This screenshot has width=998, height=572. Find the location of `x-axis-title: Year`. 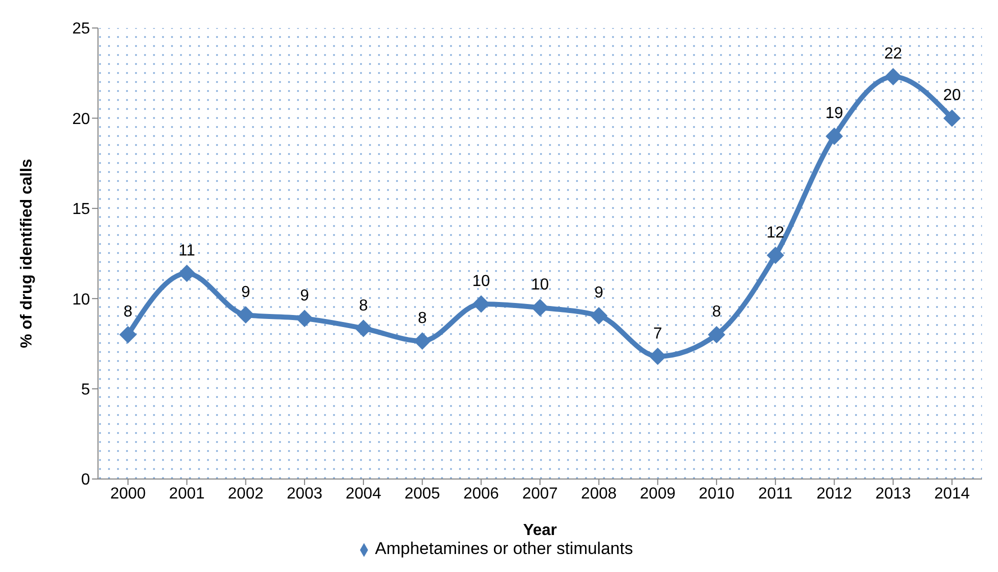

x-axis-title: Year is located at coordinates (540, 530).